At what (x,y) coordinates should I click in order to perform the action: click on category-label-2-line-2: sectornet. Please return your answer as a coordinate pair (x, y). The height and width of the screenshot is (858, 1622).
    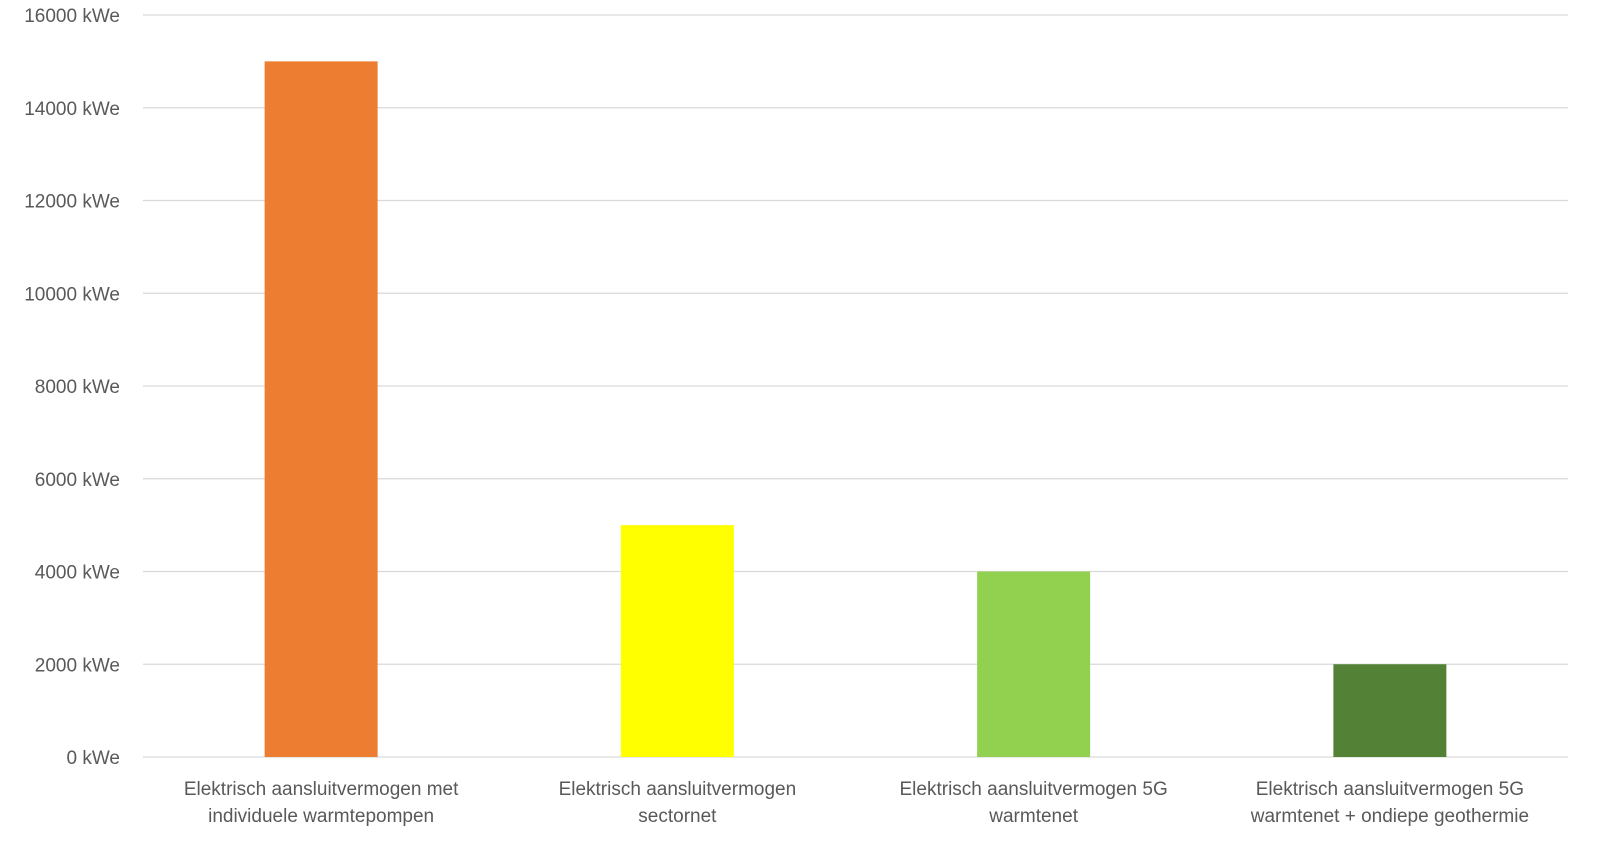
    Looking at the image, I should click on (677, 816).